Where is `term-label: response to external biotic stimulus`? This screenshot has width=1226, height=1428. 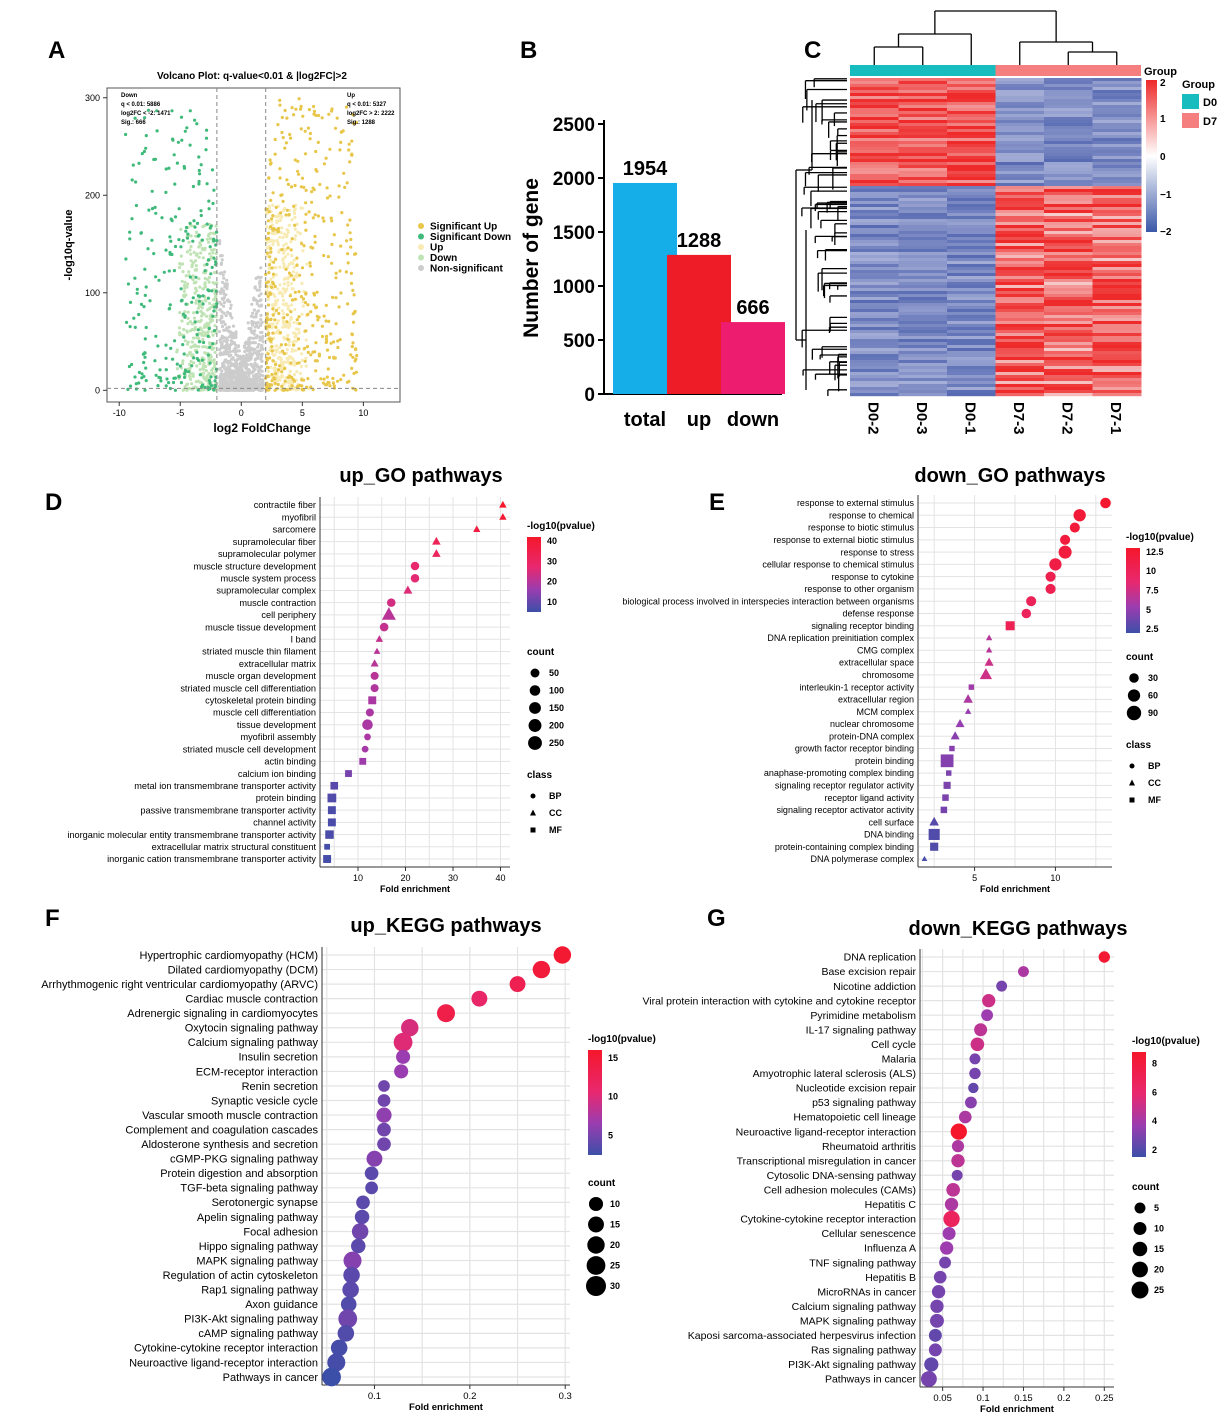
term-label: response to external biotic stimulus is located at coordinates (843, 540).